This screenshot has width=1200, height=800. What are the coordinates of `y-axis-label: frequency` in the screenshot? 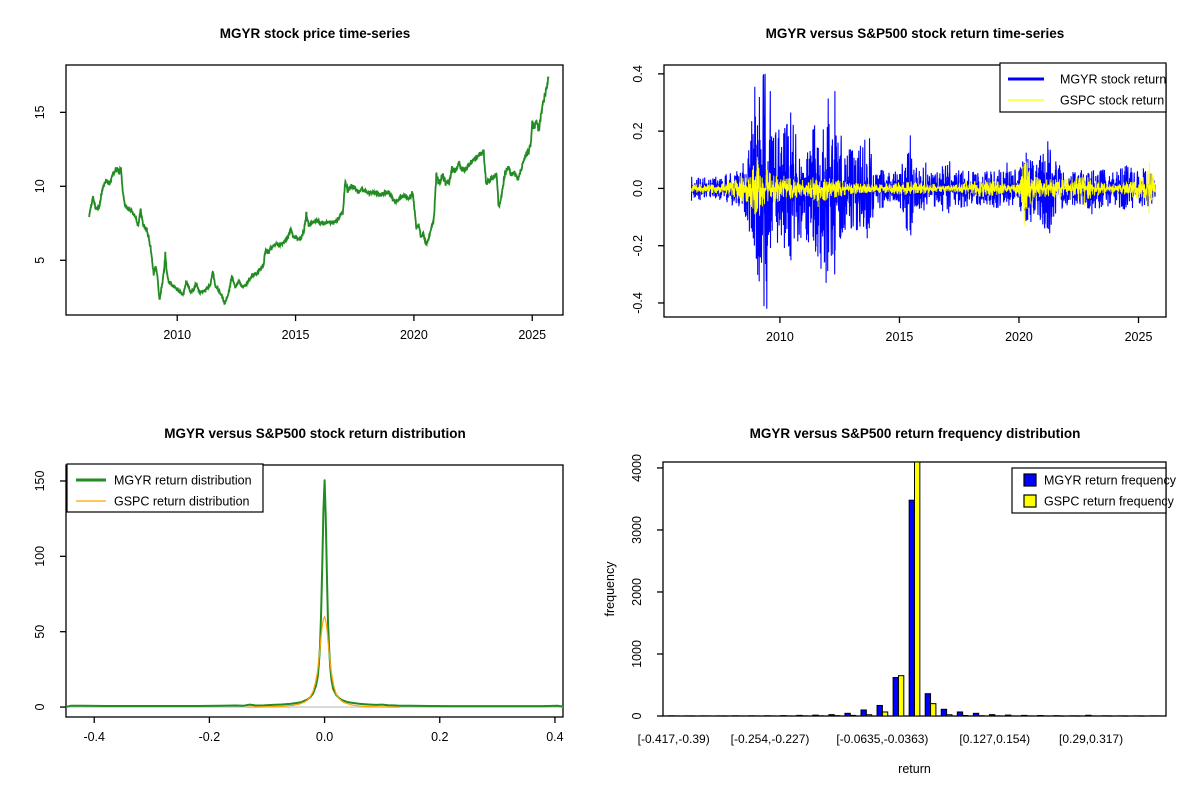 It's located at (610, 589).